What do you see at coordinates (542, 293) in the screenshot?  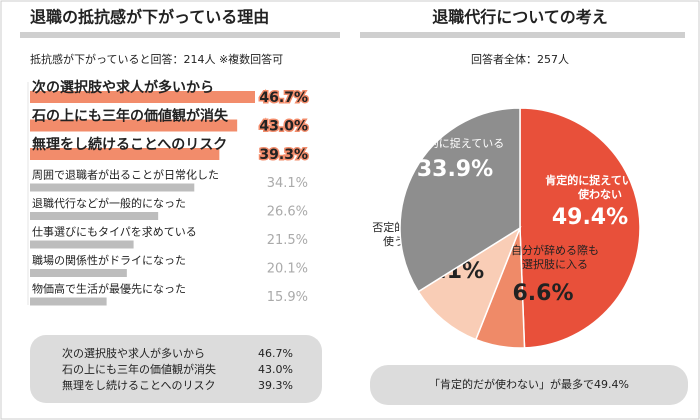 I see `slice-value: 6.6%` at bounding box center [542, 293].